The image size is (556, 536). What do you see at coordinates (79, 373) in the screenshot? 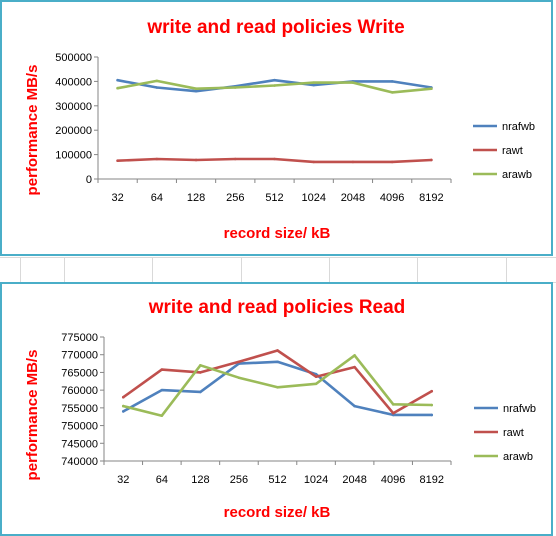
I see `y-tick-label: 765000` at bounding box center [79, 373].